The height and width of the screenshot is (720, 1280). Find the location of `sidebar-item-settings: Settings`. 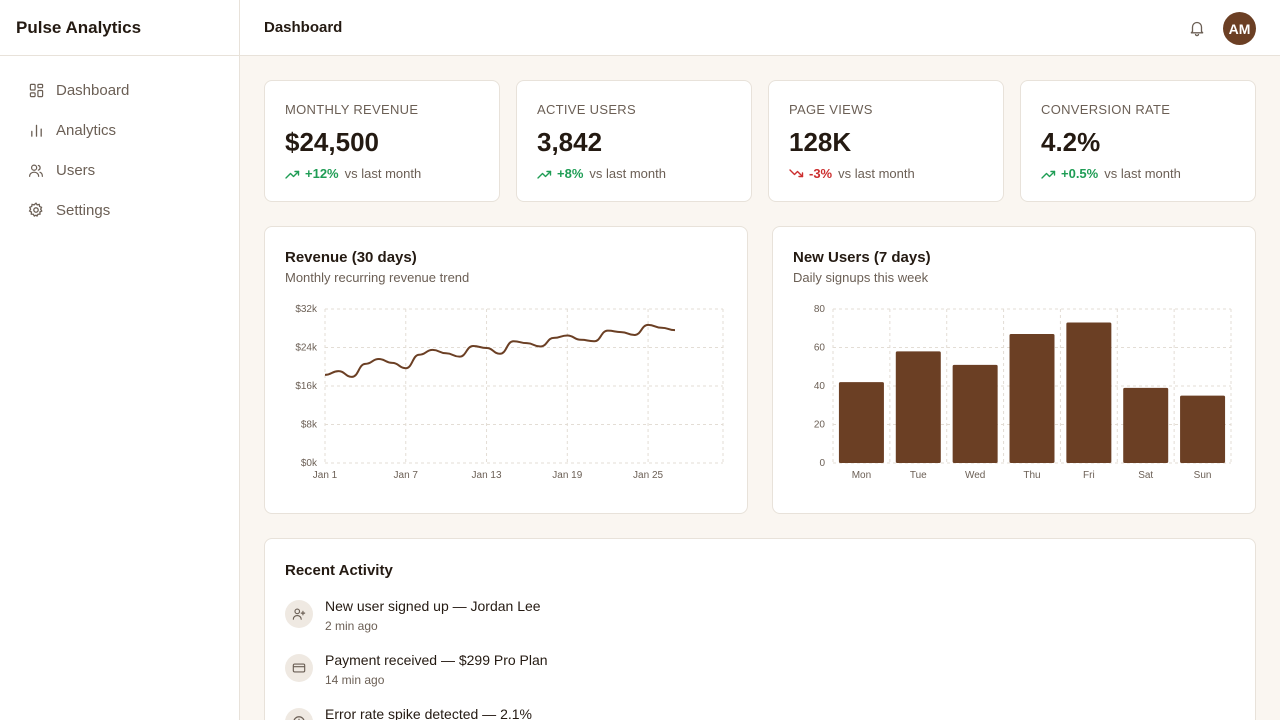

sidebar-item-settings: Settings is located at coordinates (119, 210).